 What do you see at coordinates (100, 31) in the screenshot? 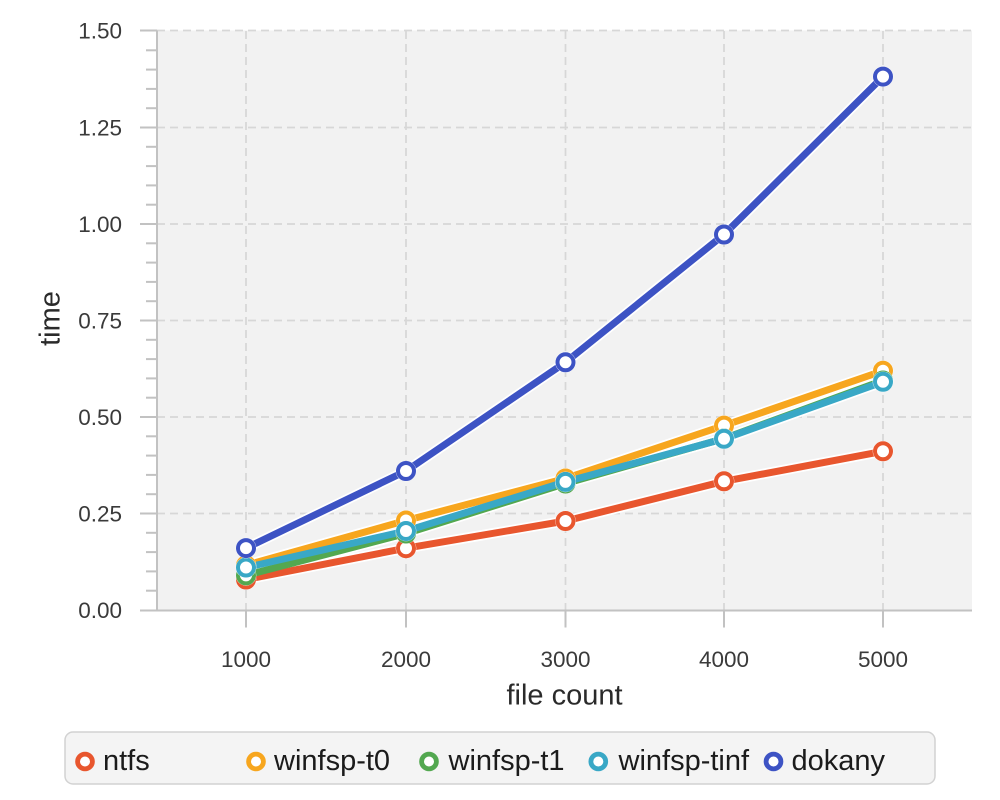
I see `svg-text: 1.50` at bounding box center [100, 31].